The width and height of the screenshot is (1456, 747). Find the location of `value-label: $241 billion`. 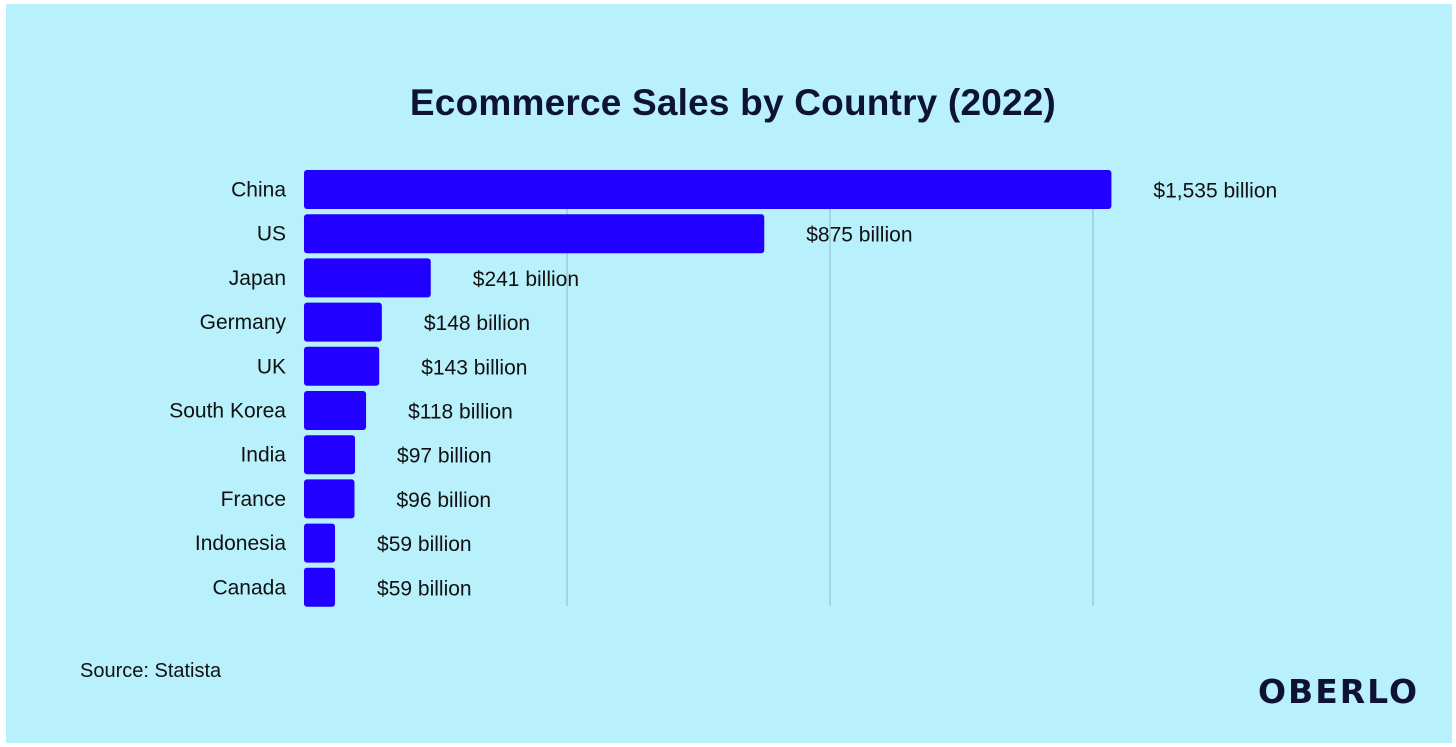

value-label: $241 billion is located at coordinates (526, 279).